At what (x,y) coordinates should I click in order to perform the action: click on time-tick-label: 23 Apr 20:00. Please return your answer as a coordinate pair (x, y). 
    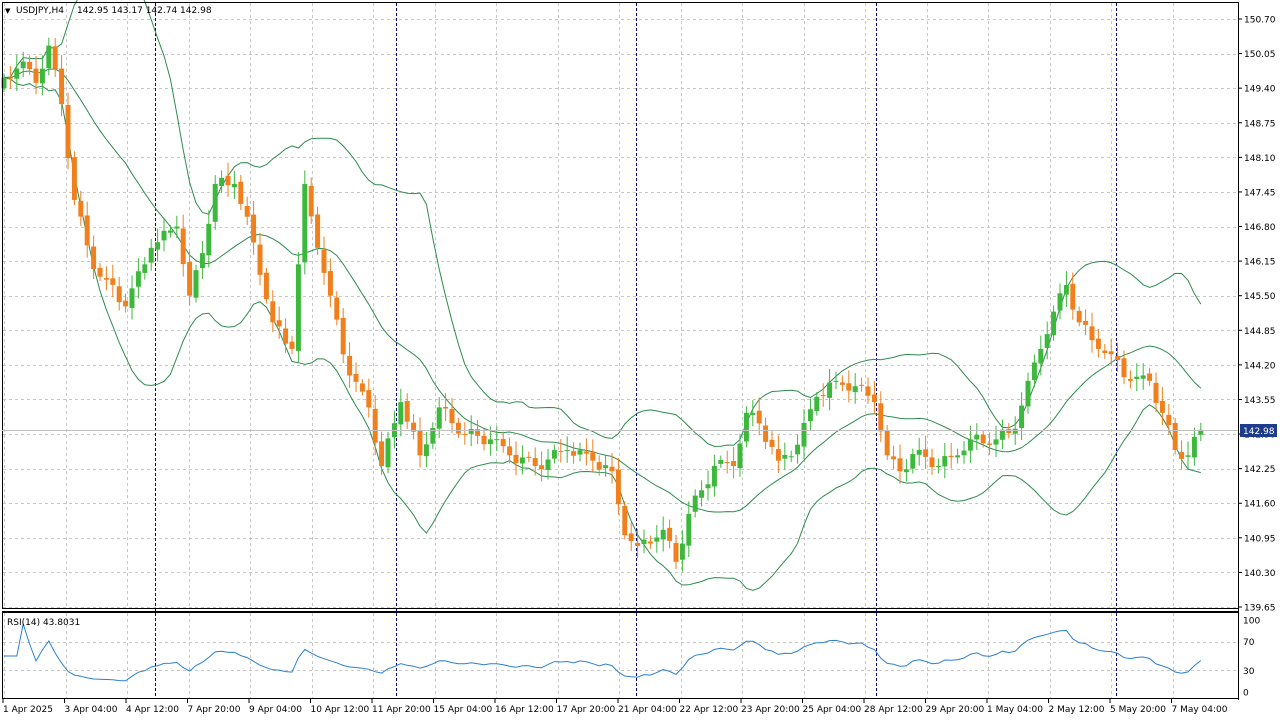
    Looking at the image, I should click on (770, 710).